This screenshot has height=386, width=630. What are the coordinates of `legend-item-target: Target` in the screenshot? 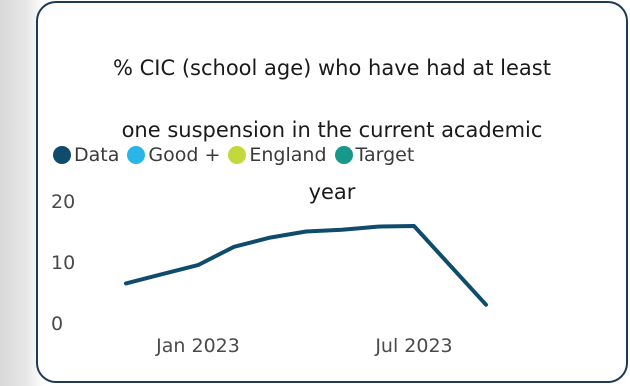 It's located at (374, 155).